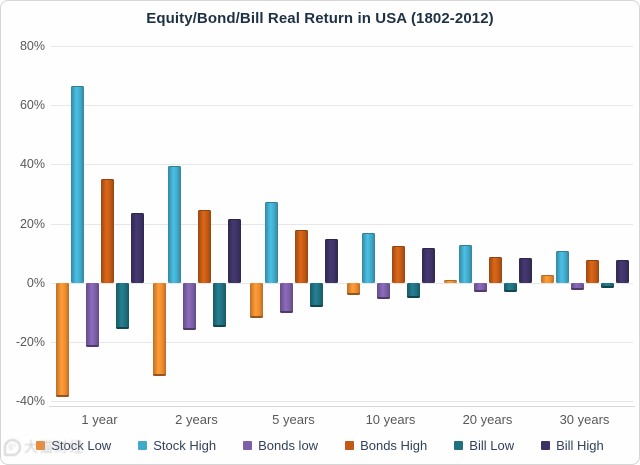 This screenshot has width=640, height=465. Describe the element at coordinates (32, 164) in the screenshot. I see `y-tick-label: 40%` at that location.